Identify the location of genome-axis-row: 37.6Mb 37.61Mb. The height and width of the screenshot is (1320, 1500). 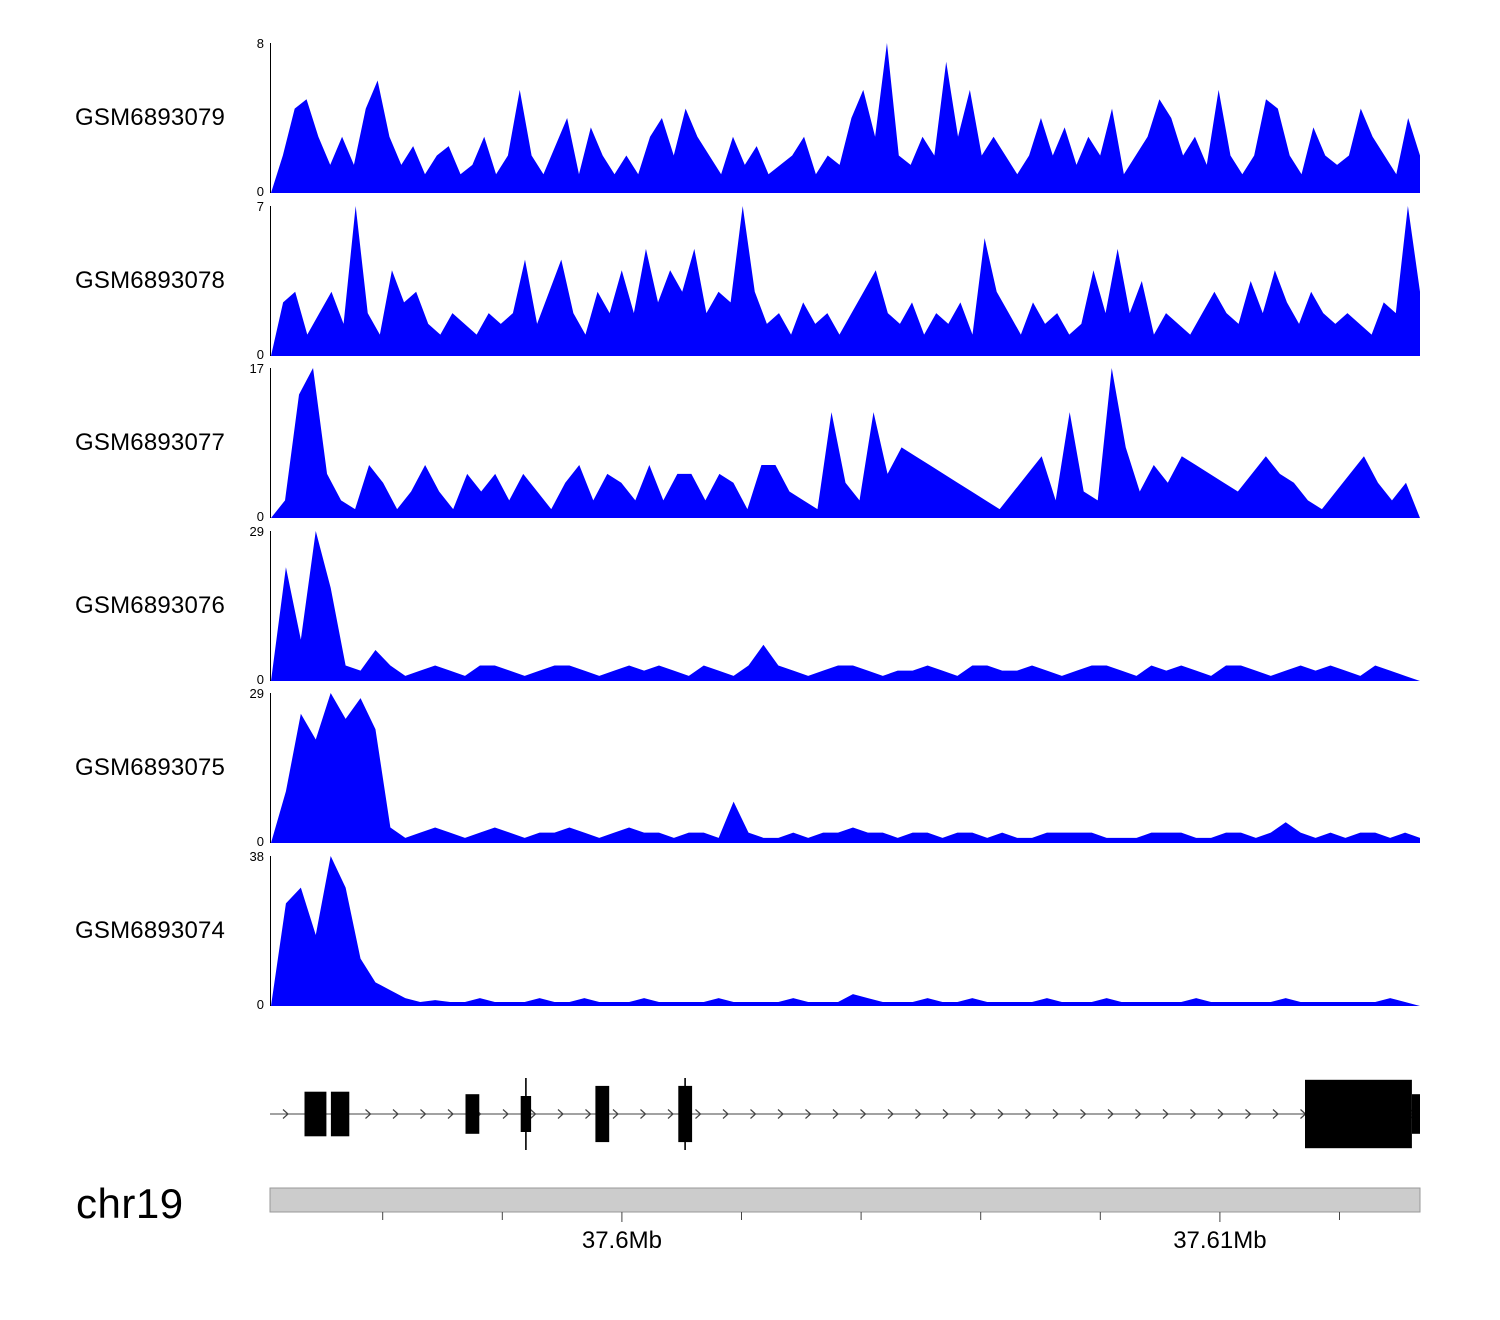
(845, 1227).